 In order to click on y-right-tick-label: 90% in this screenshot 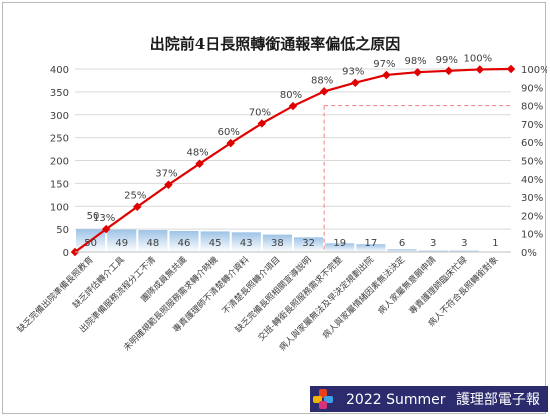, I will do `click(532, 88)`.